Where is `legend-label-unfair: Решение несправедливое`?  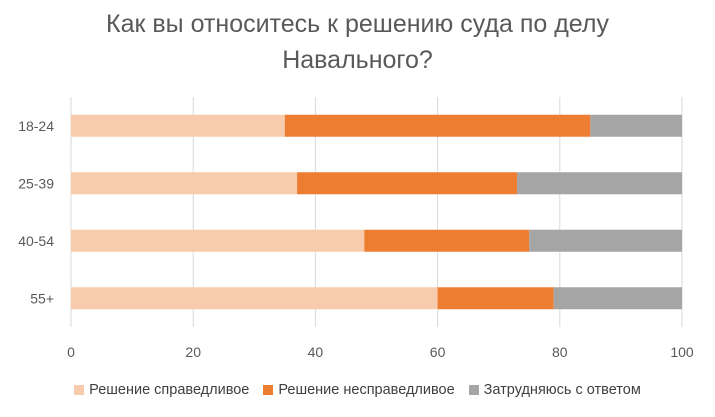
legend-label-unfair: Решение несправедливое is located at coordinates (366, 390).